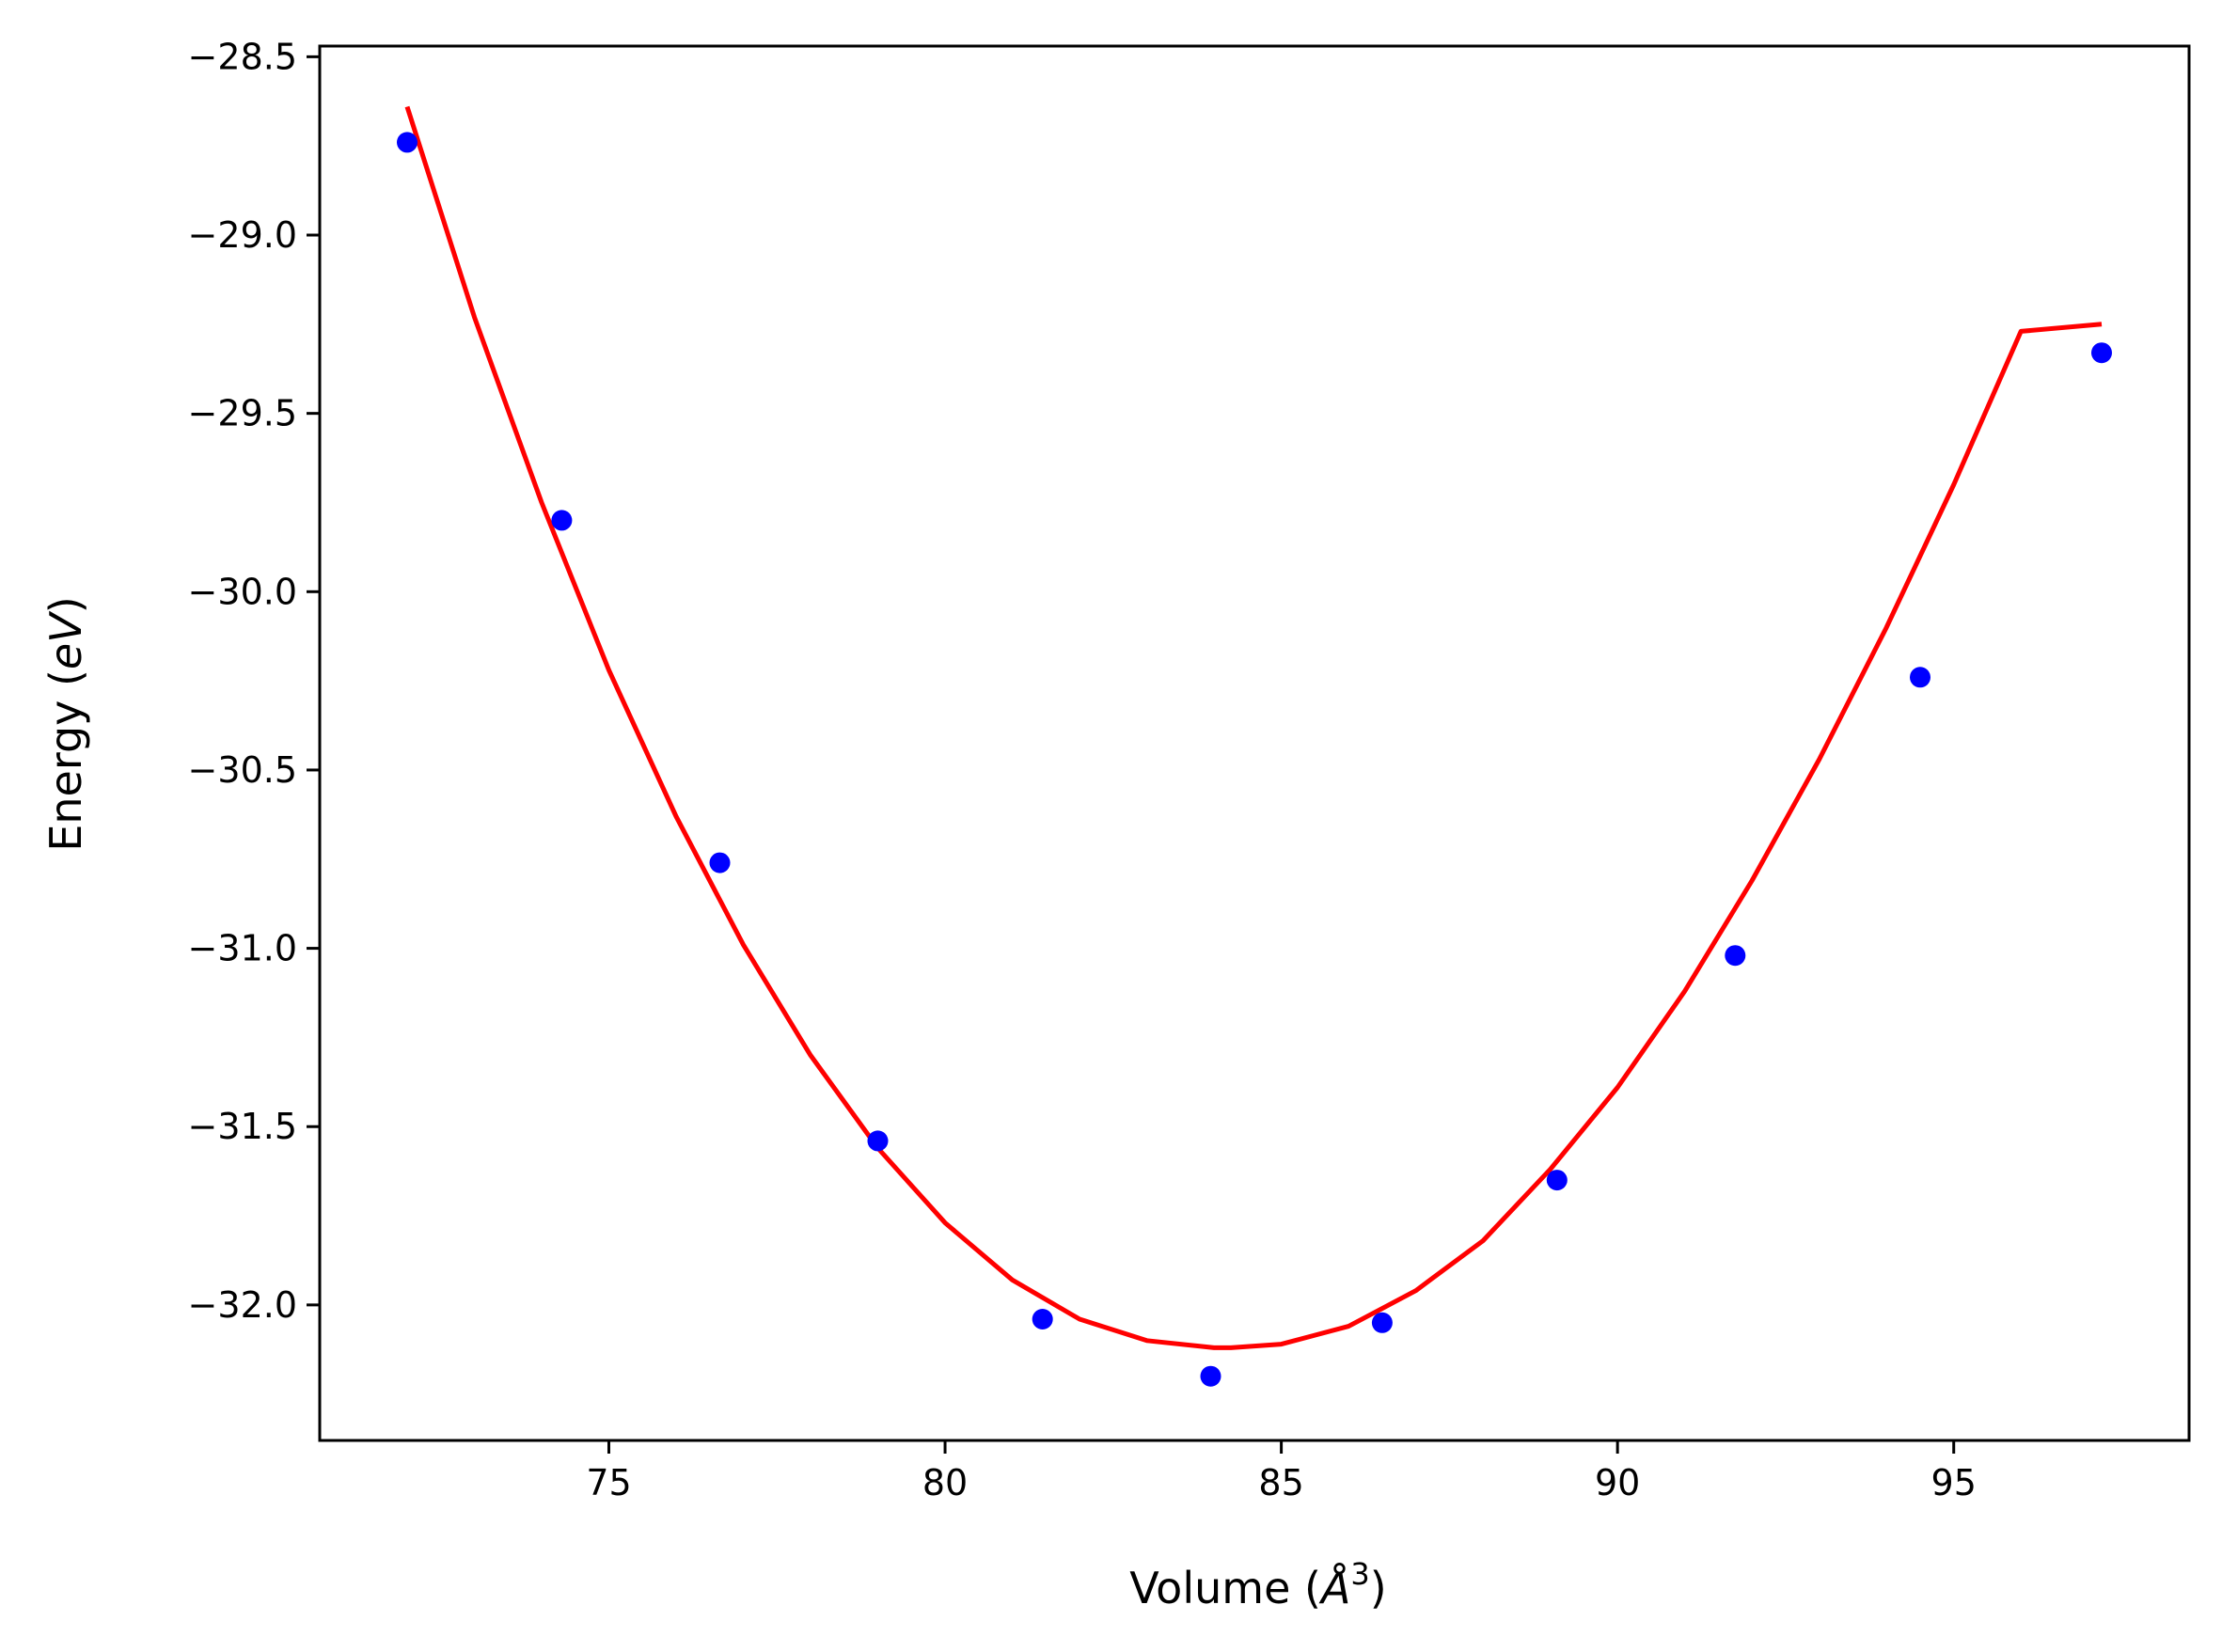 The height and width of the screenshot is (1652, 2222). I want to click on y-axis-label: Energy (eV), so click(65, 723).